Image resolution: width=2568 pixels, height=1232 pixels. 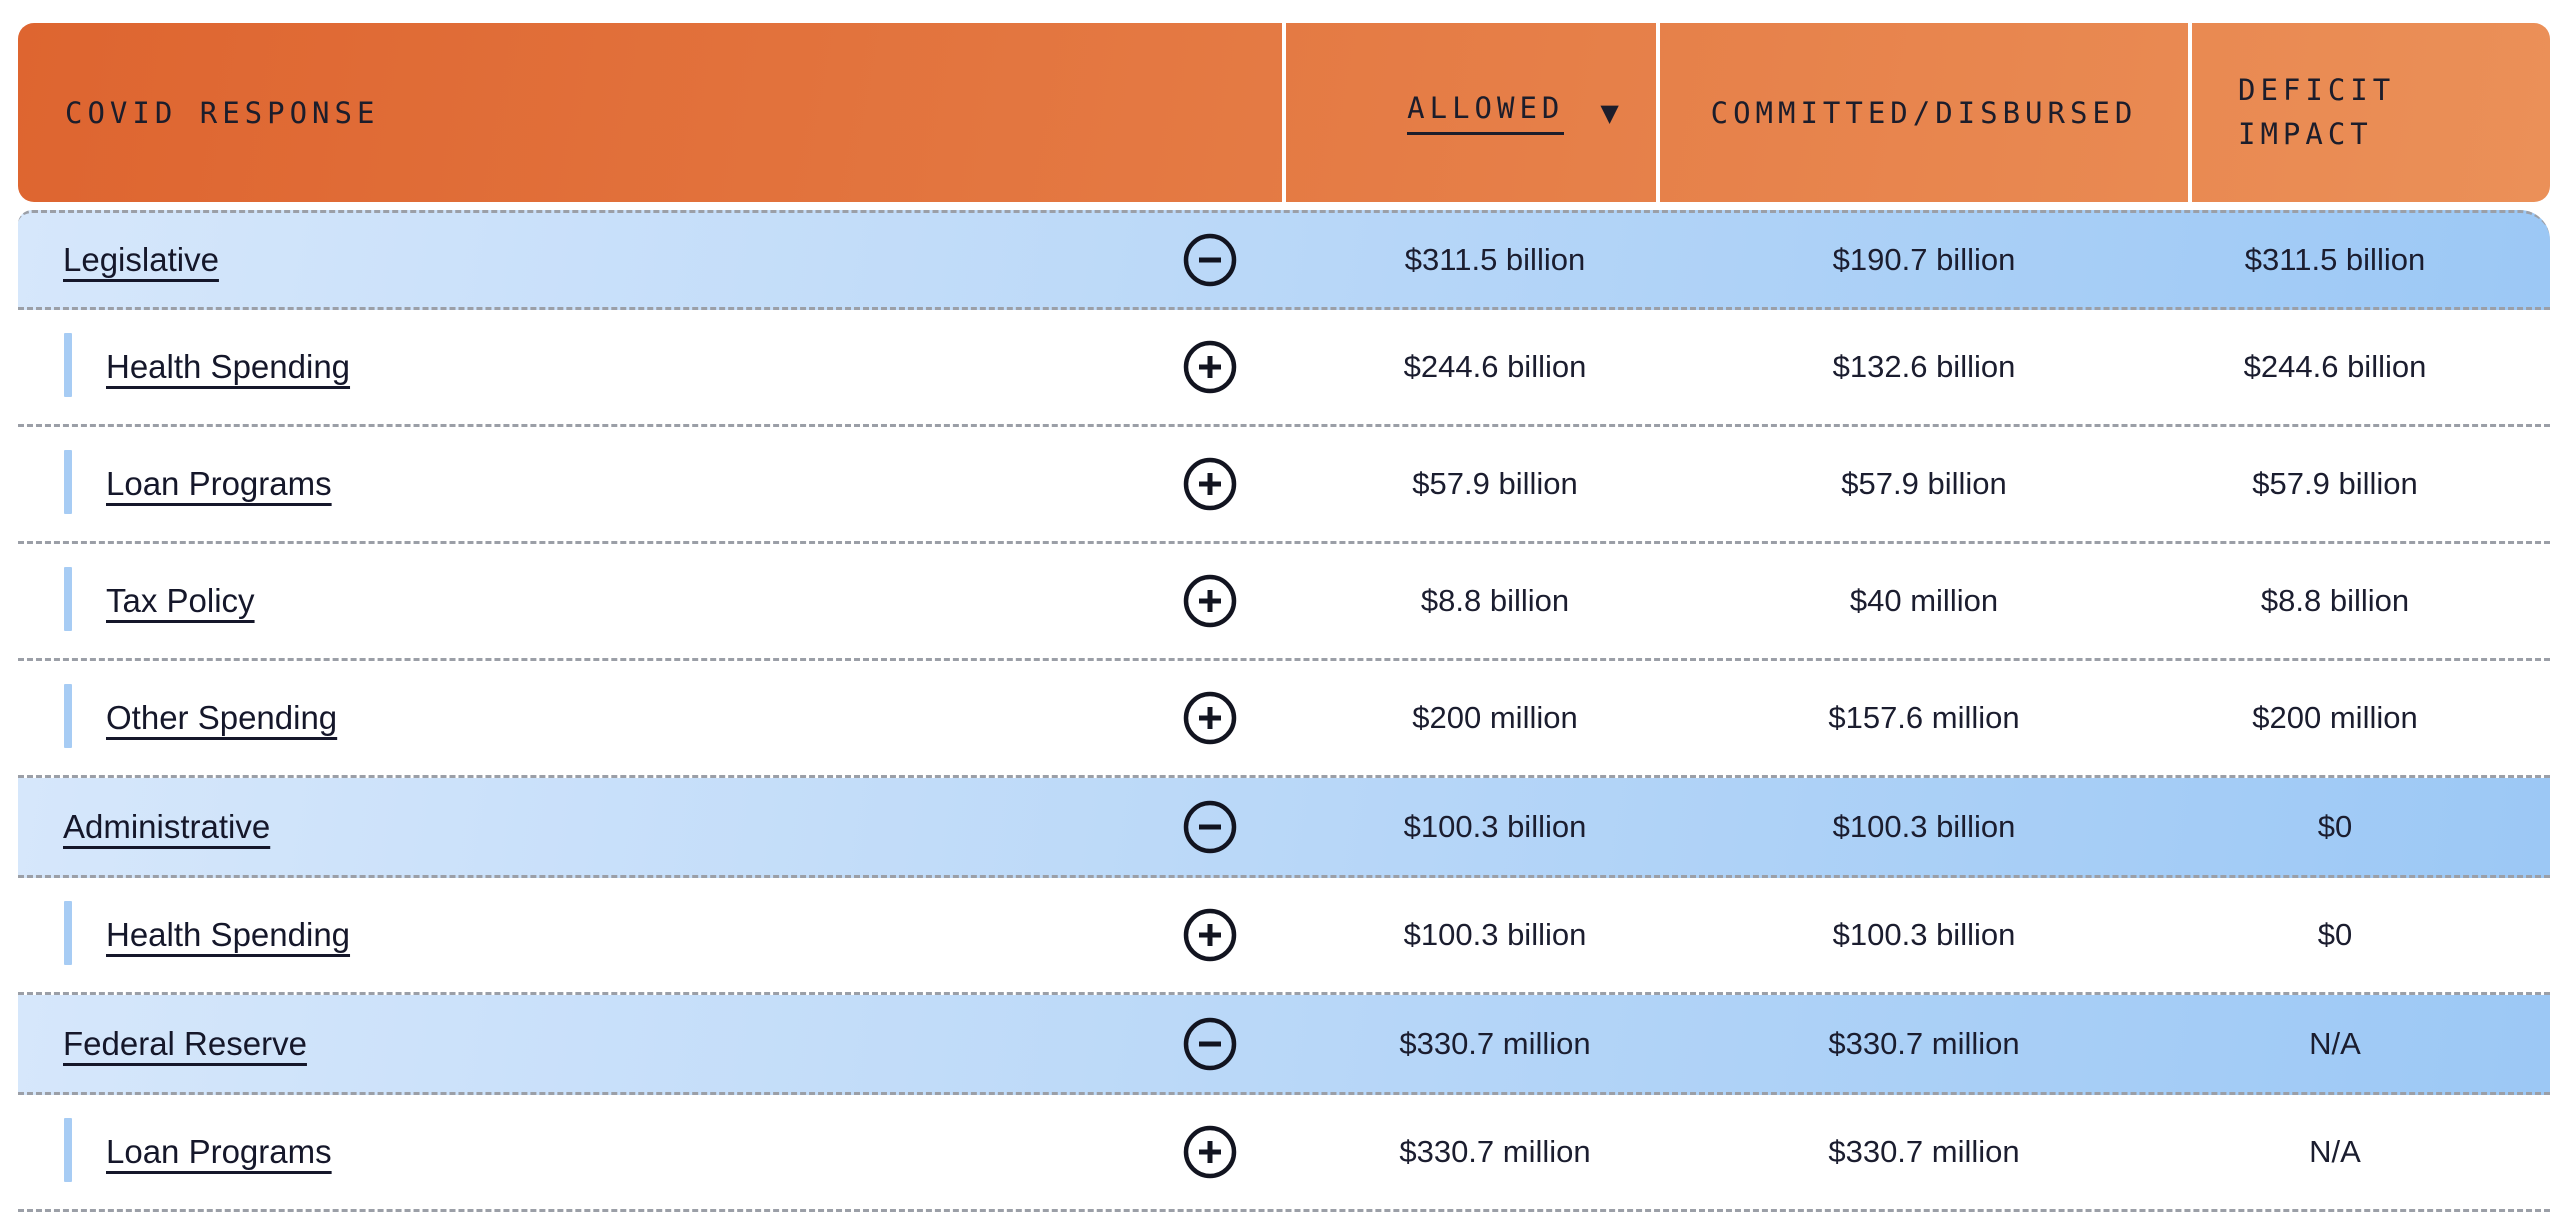 What do you see at coordinates (222, 112) in the screenshot?
I see `column-header-covid-response: COVID RESPONSE` at bounding box center [222, 112].